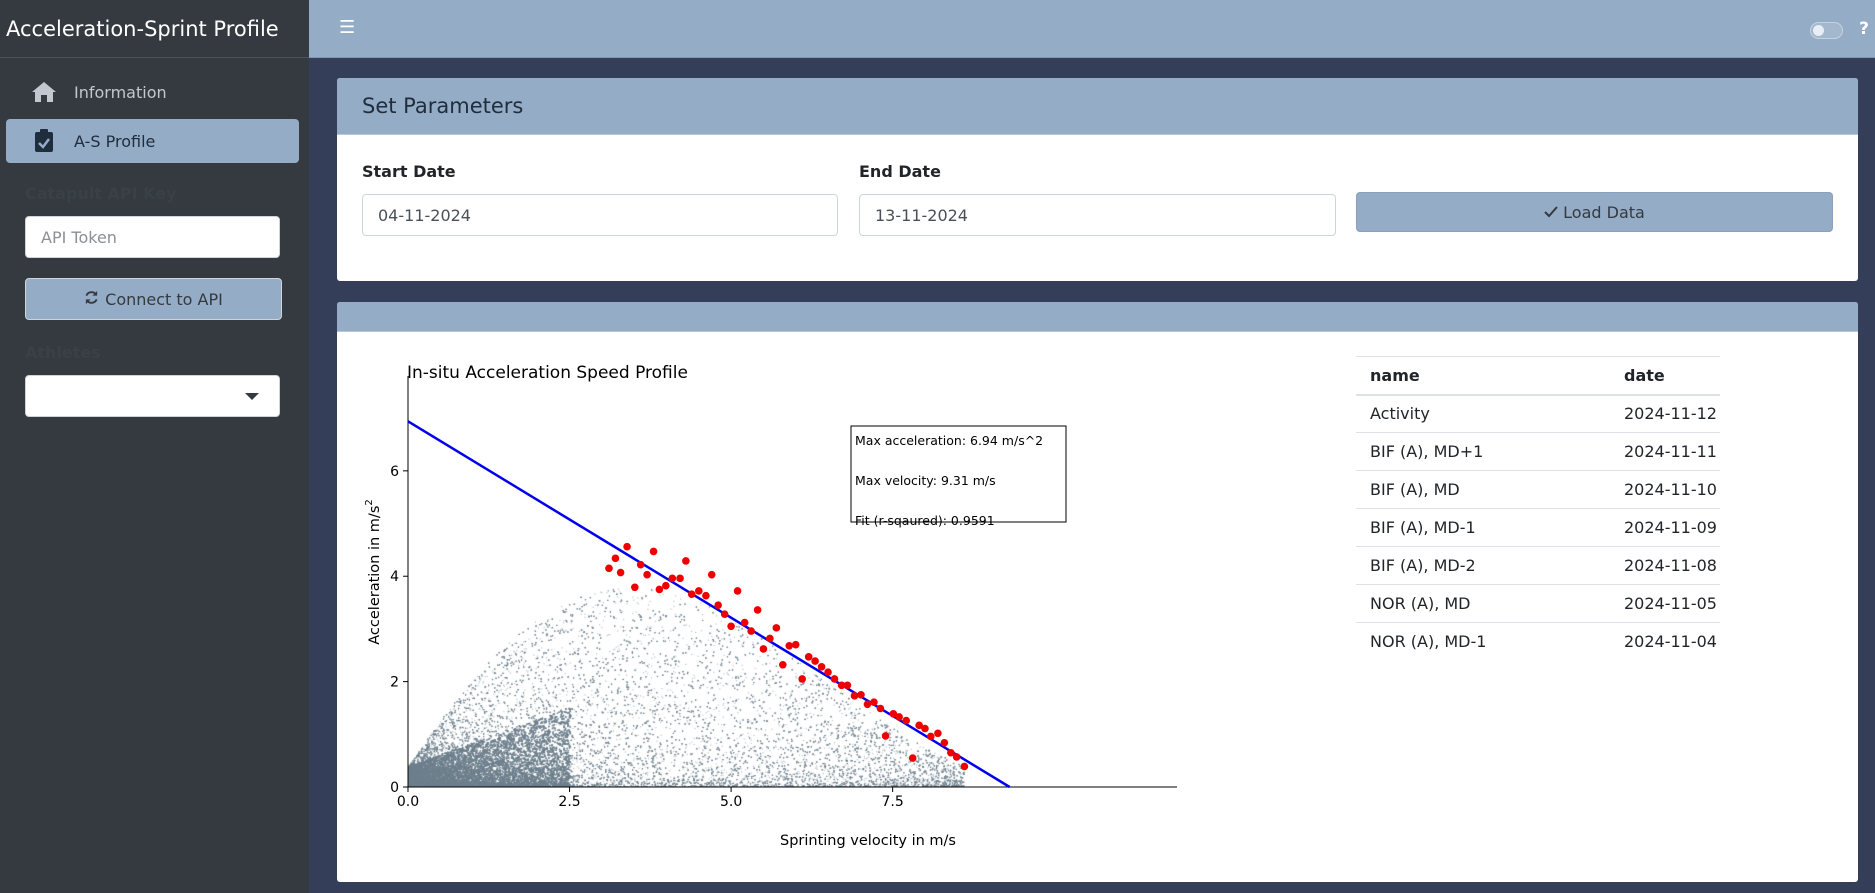 Image resolution: width=1875 pixels, height=893 pixels. I want to click on load-data-button: Load Data, so click(1594, 212).